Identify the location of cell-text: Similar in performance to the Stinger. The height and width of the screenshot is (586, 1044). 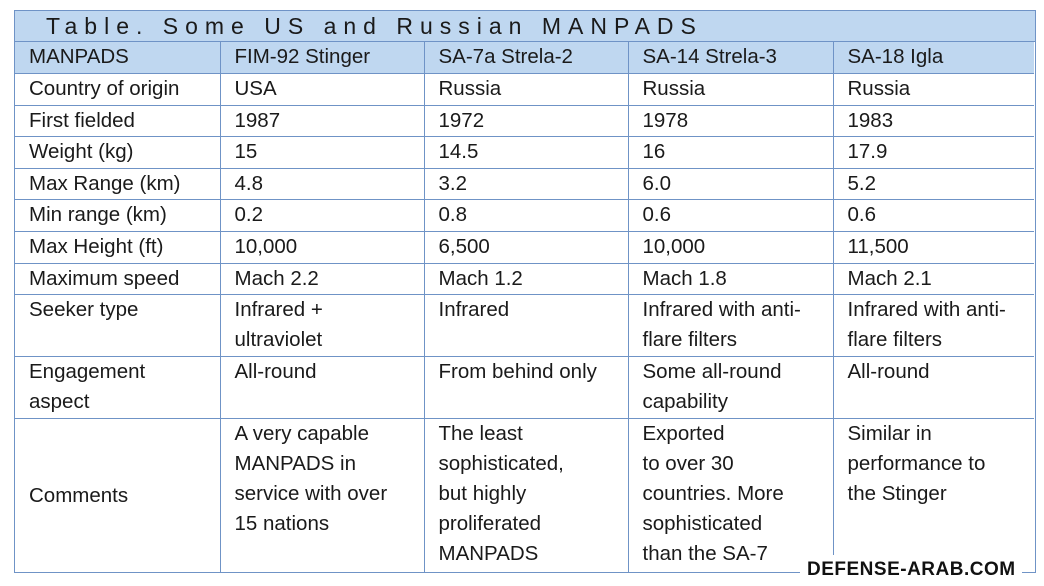
(916, 464).